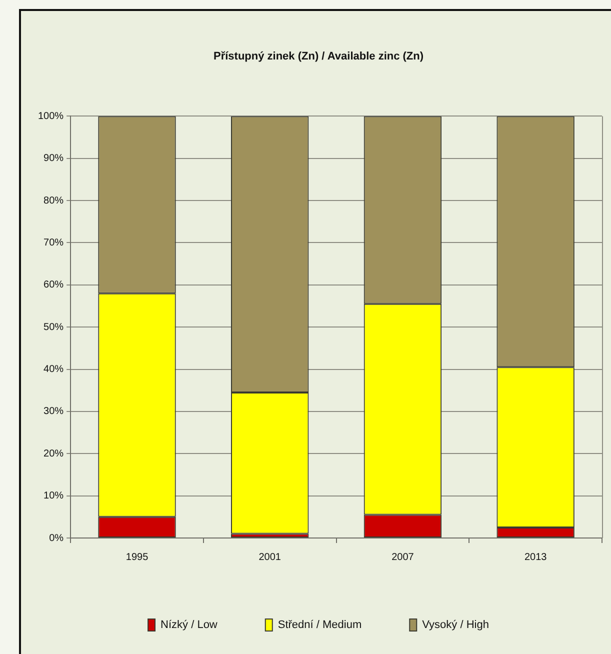 This screenshot has height=654, width=611. Describe the element at coordinates (54, 242) in the screenshot. I see `y-tick-label: 70%` at that location.